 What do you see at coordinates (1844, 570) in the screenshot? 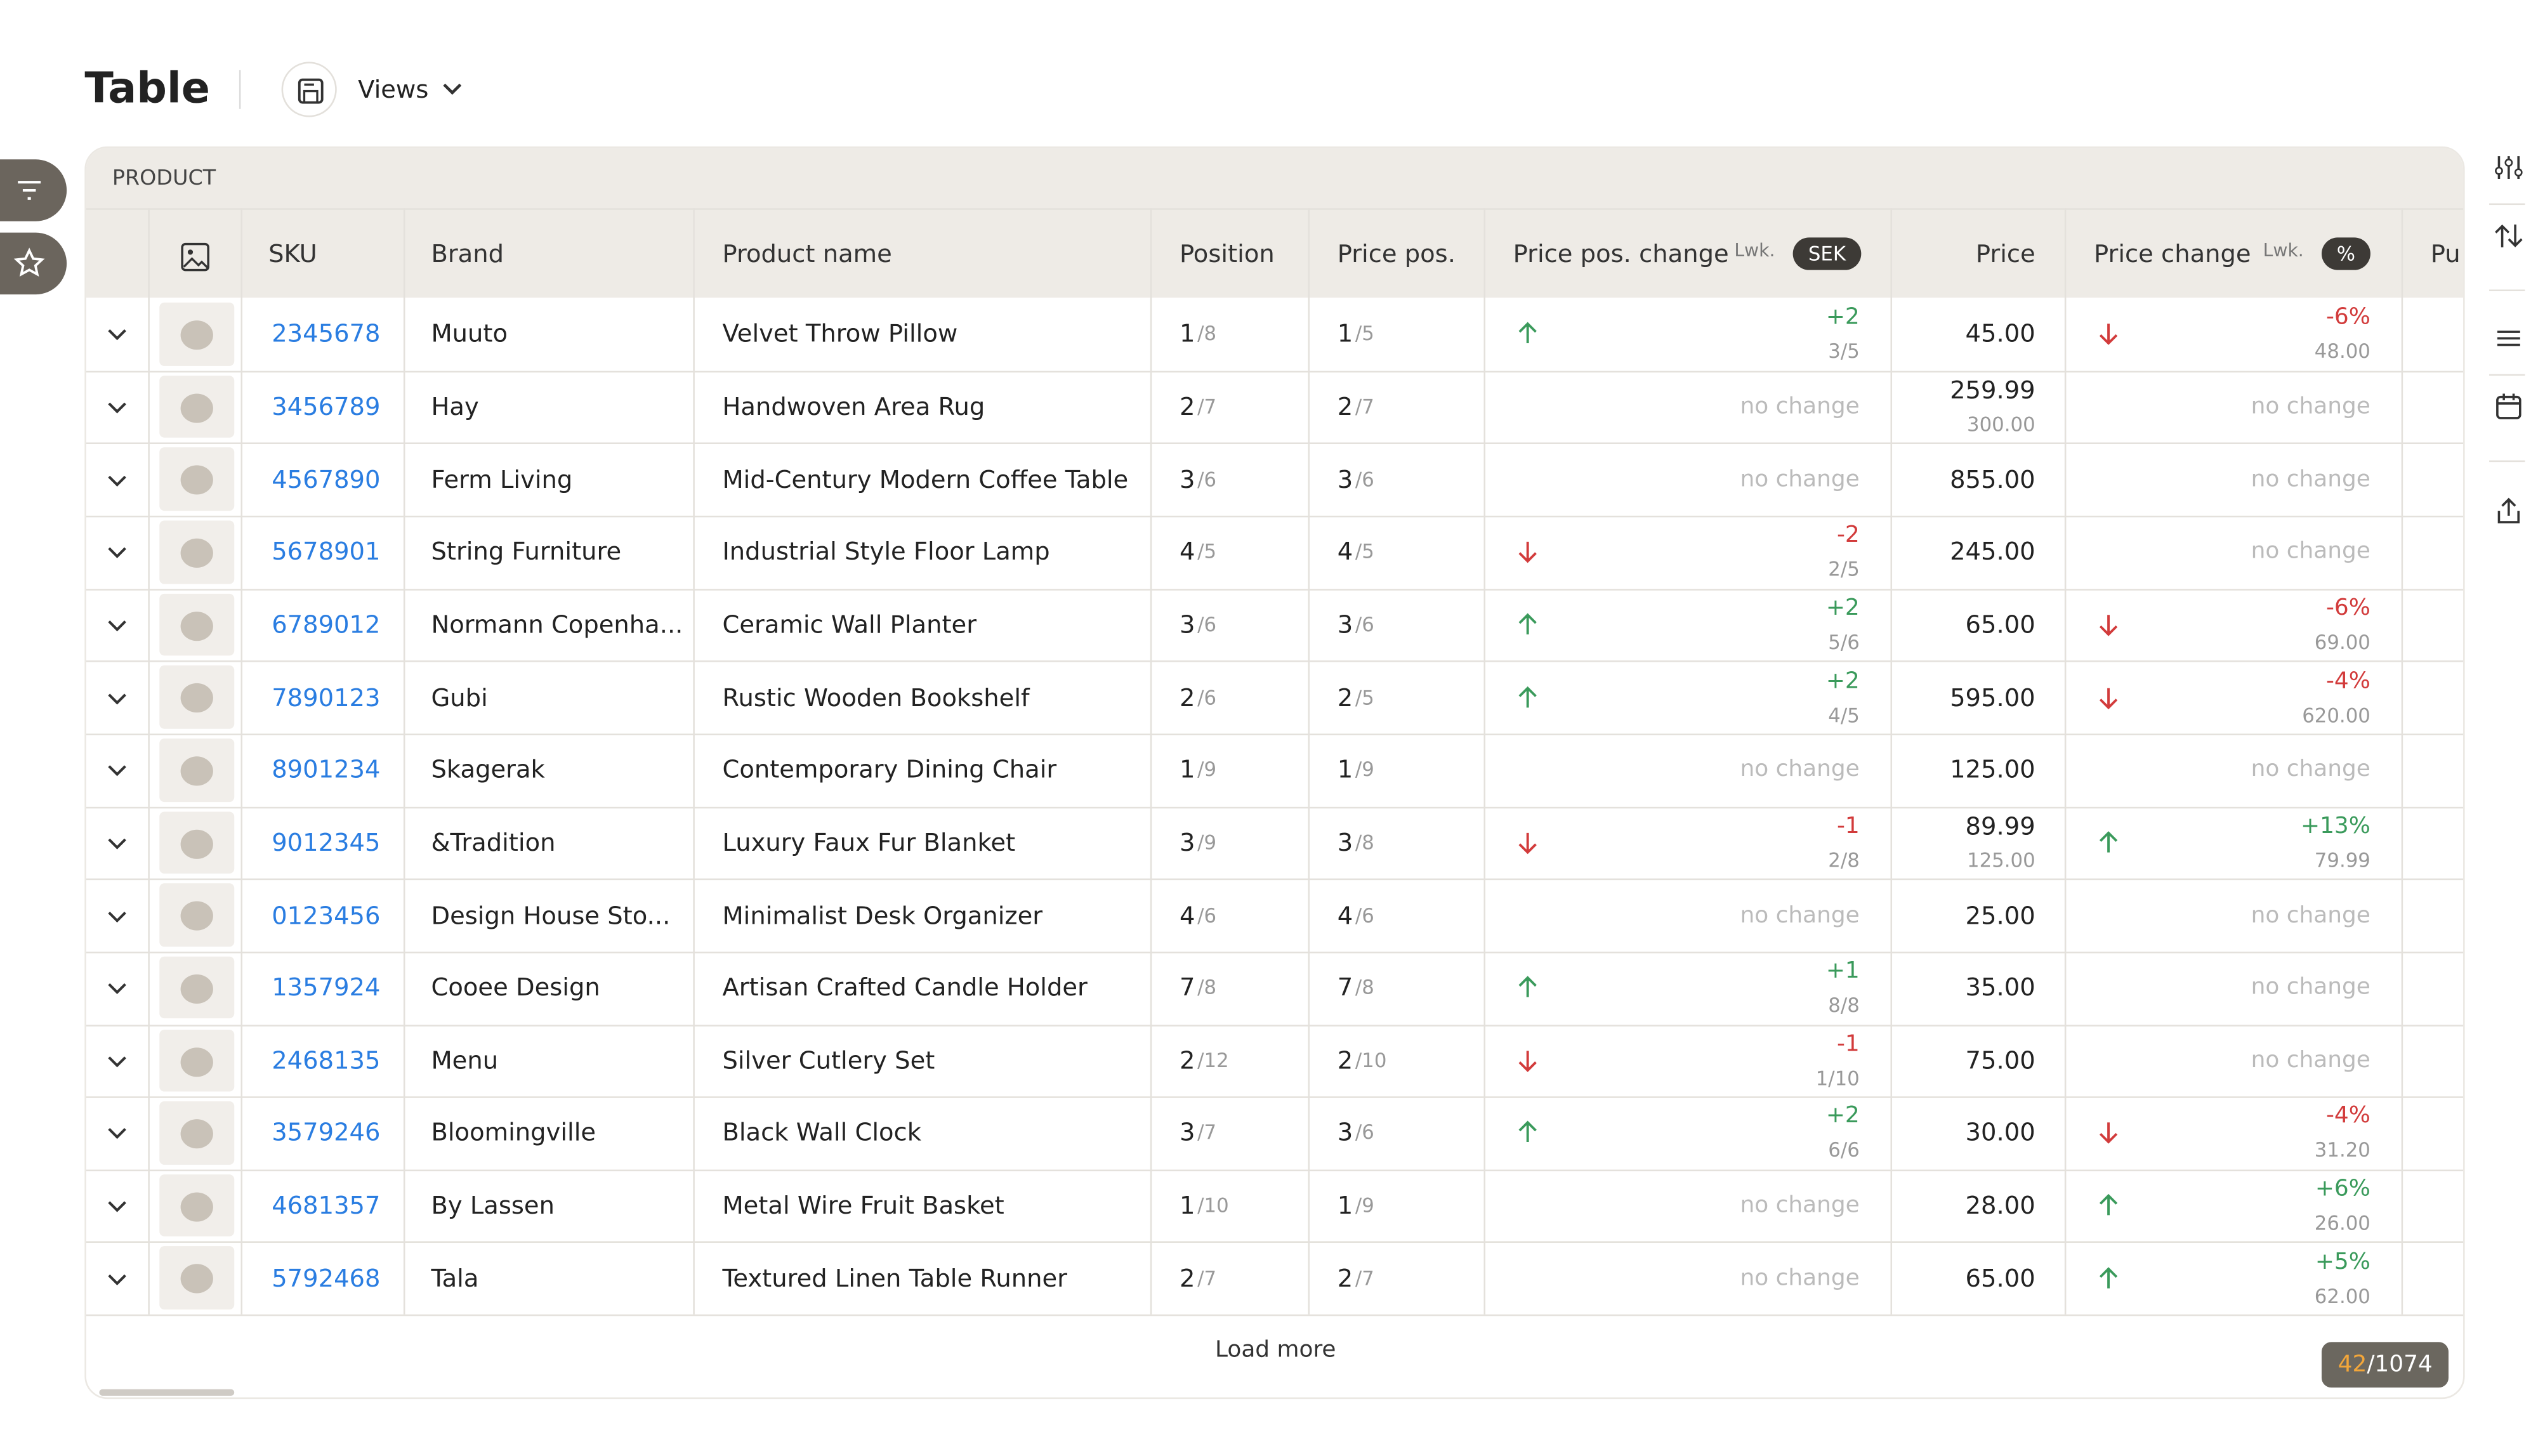
I see `change-detail: 2/5` at bounding box center [1844, 570].